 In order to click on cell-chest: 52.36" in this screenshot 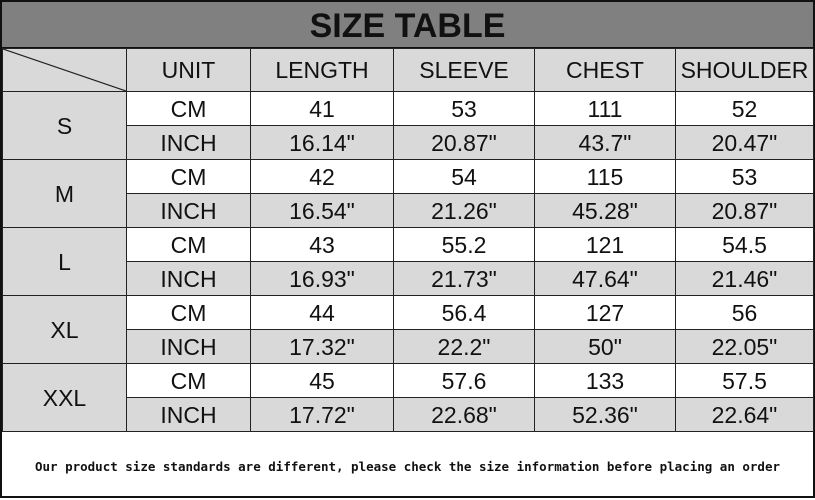, I will do `click(605, 414)`.